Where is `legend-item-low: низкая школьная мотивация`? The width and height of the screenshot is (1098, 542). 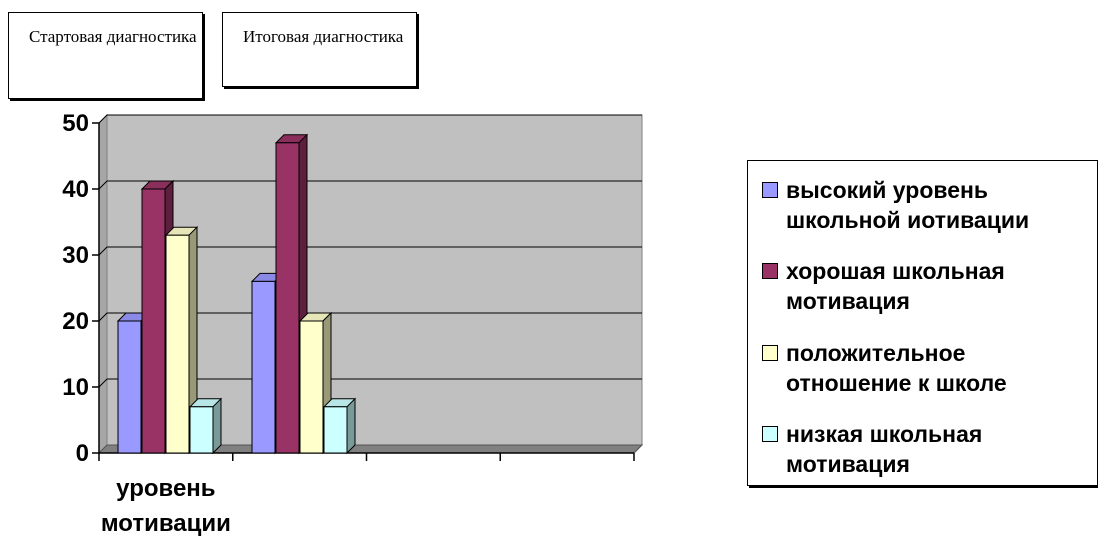
legend-item-low: низкая школьная мотивация is located at coordinates (872, 449).